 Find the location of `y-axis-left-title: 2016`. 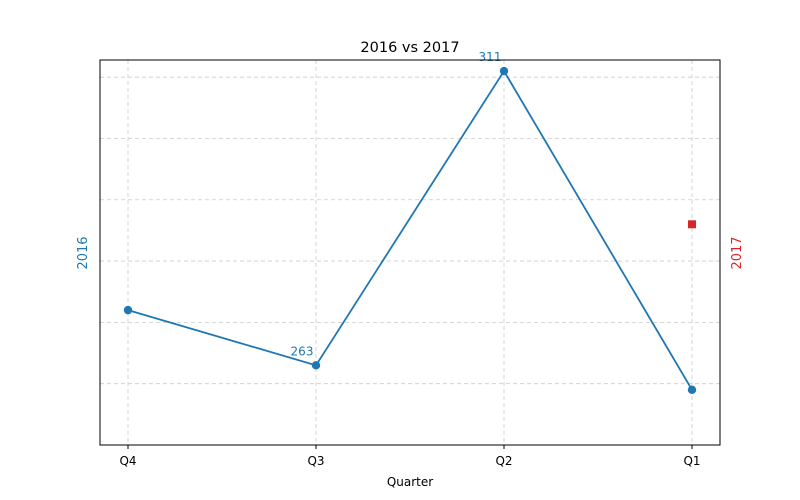

y-axis-left-title: 2016 is located at coordinates (83, 252).